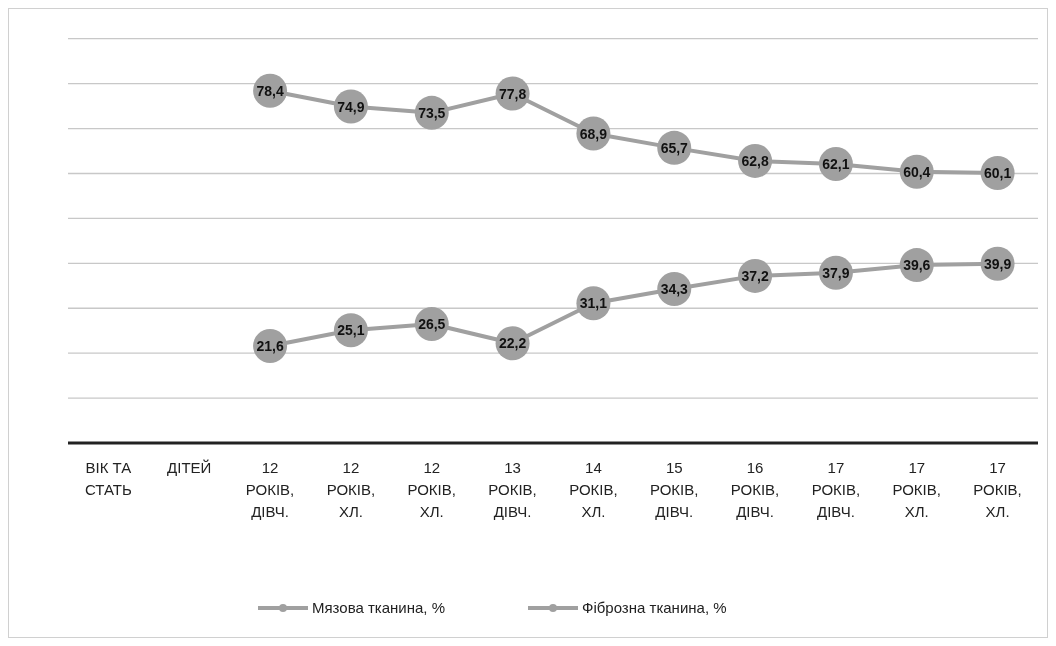 This screenshot has height=646, width=1056. I want to click on data-label: 78,4, so click(270, 90).